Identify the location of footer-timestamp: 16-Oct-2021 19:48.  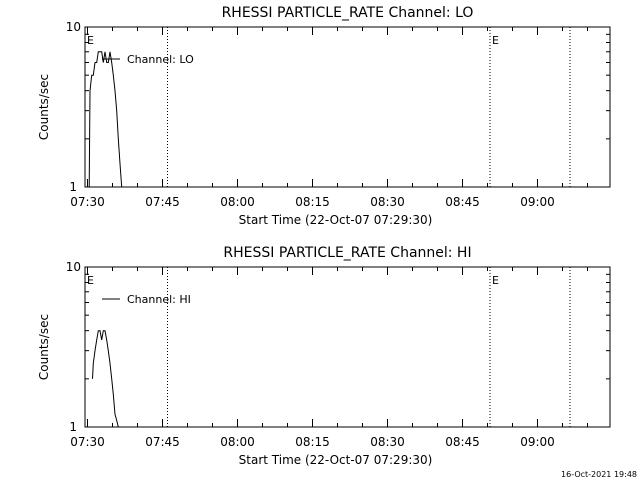
(599, 474).